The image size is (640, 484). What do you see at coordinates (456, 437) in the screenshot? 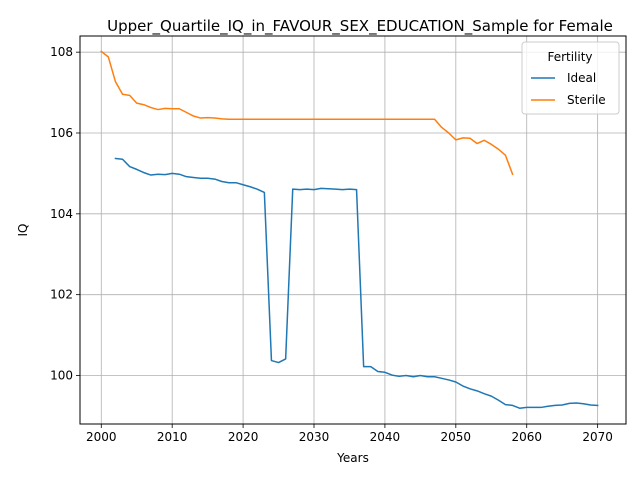
I see `x-tick-label: 2050` at bounding box center [456, 437].